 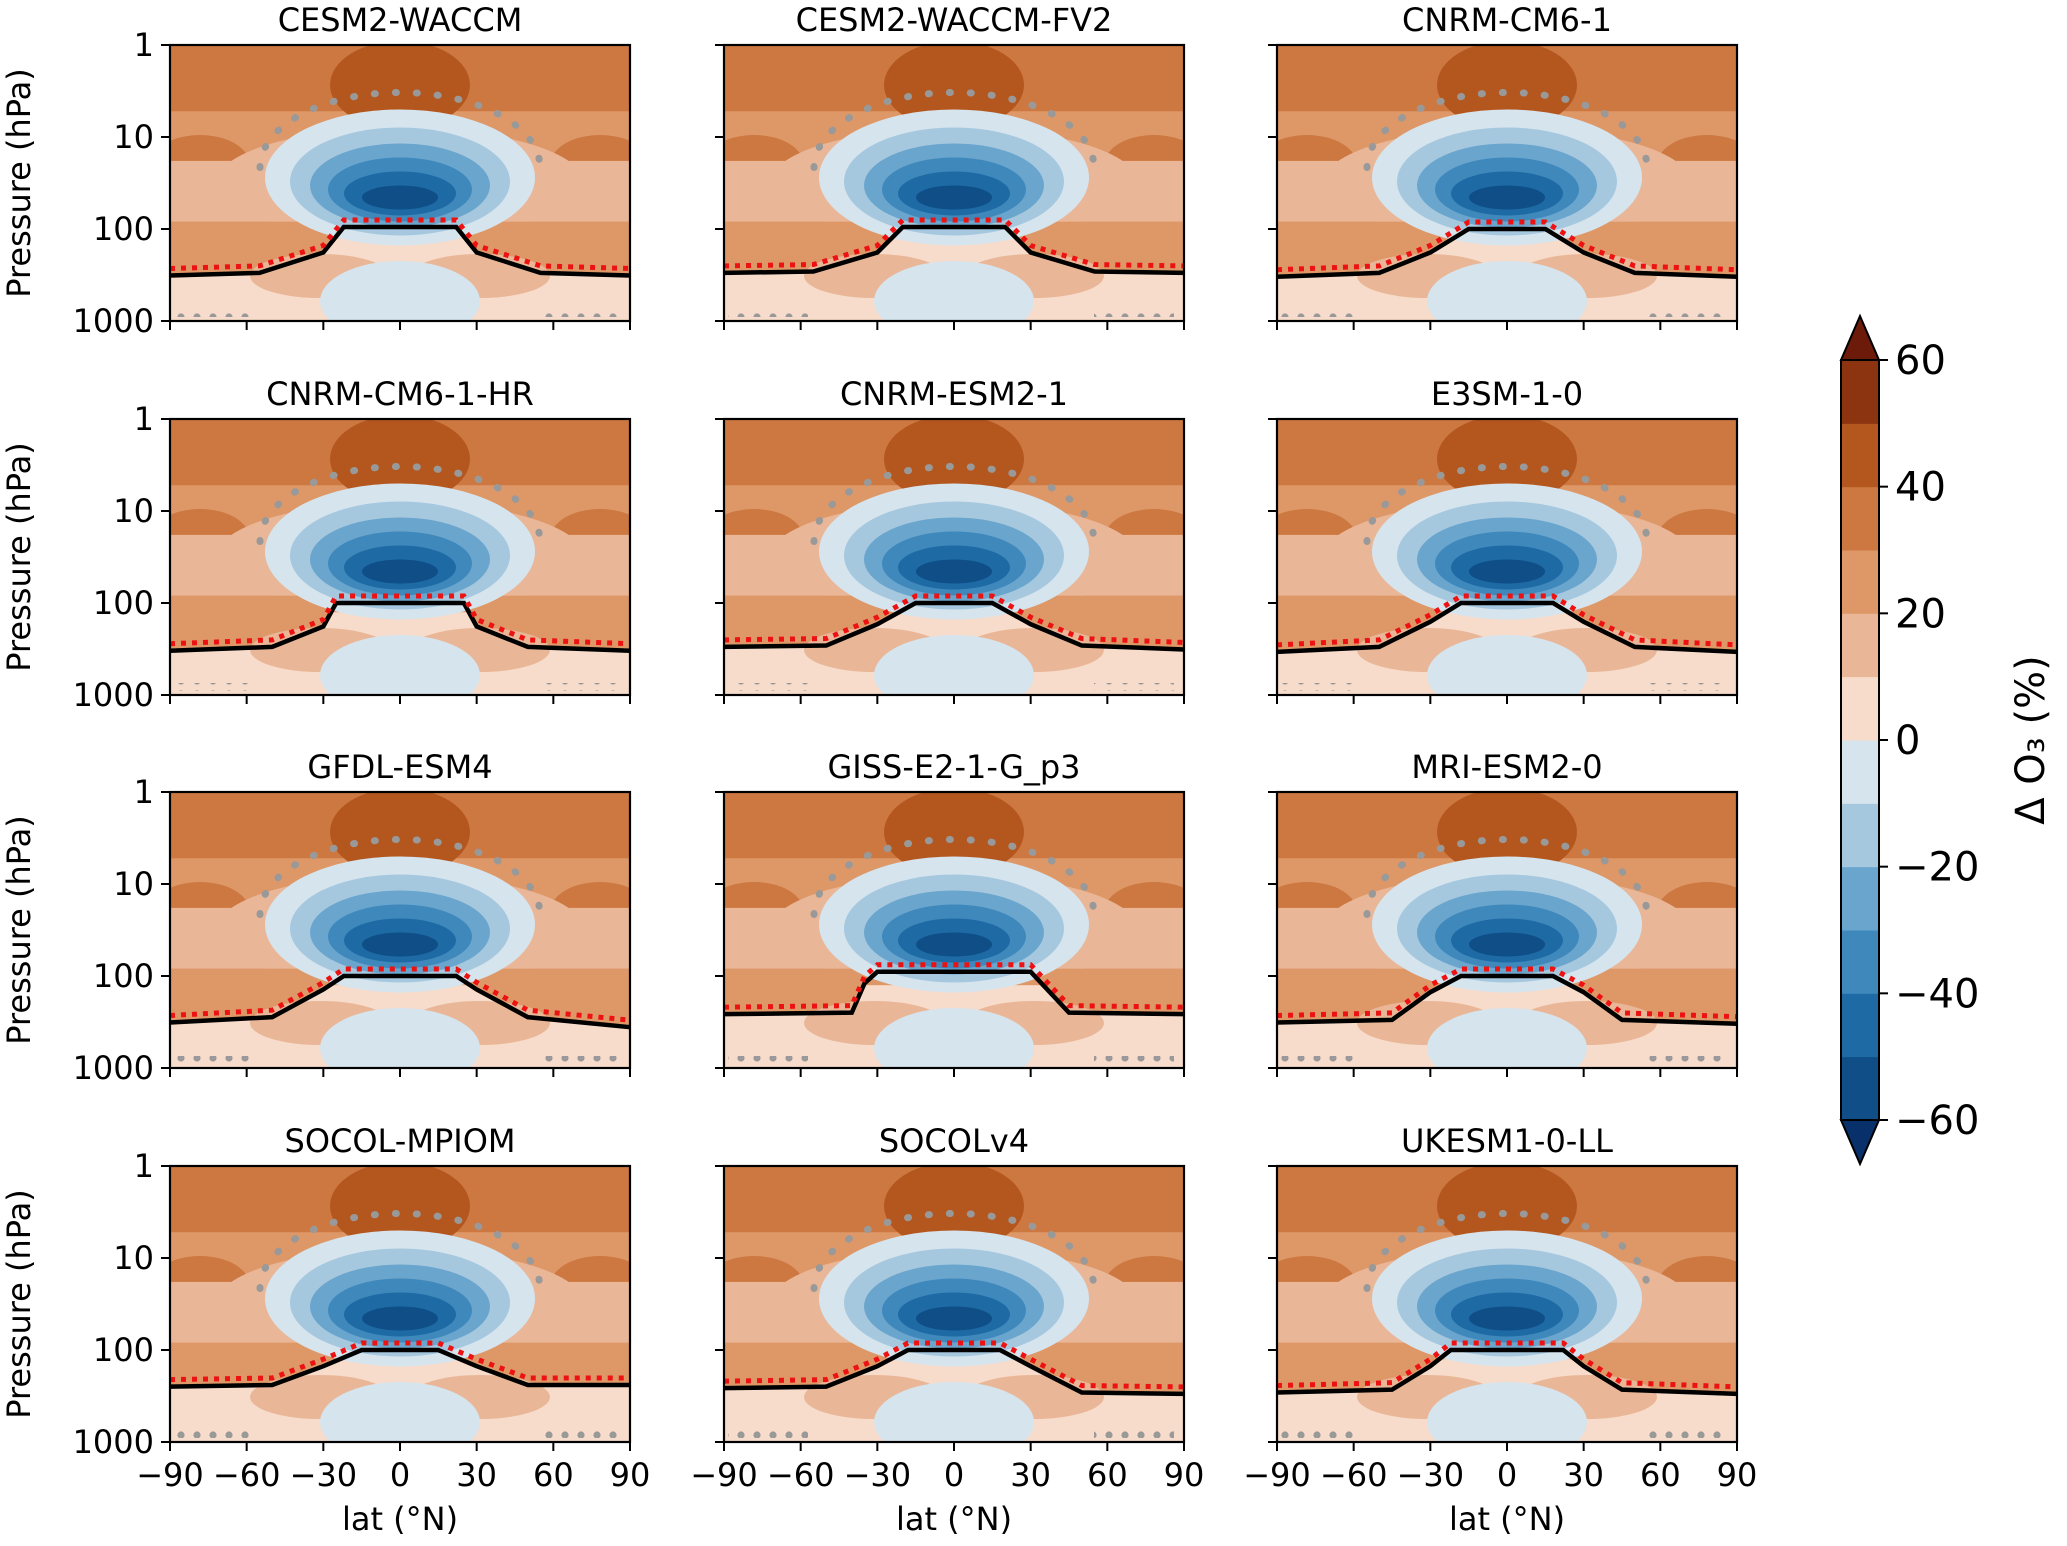 I want to click on panel: CESM2-WACCM 1 10 100 1000 Pressure (hPa), so click(x=316, y=170).